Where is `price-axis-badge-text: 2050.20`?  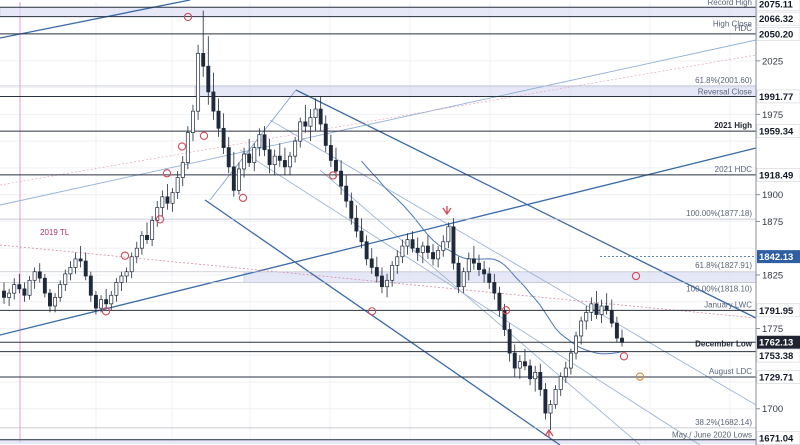
price-axis-badge-text: 2050.20 is located at coordinates (776, 34).